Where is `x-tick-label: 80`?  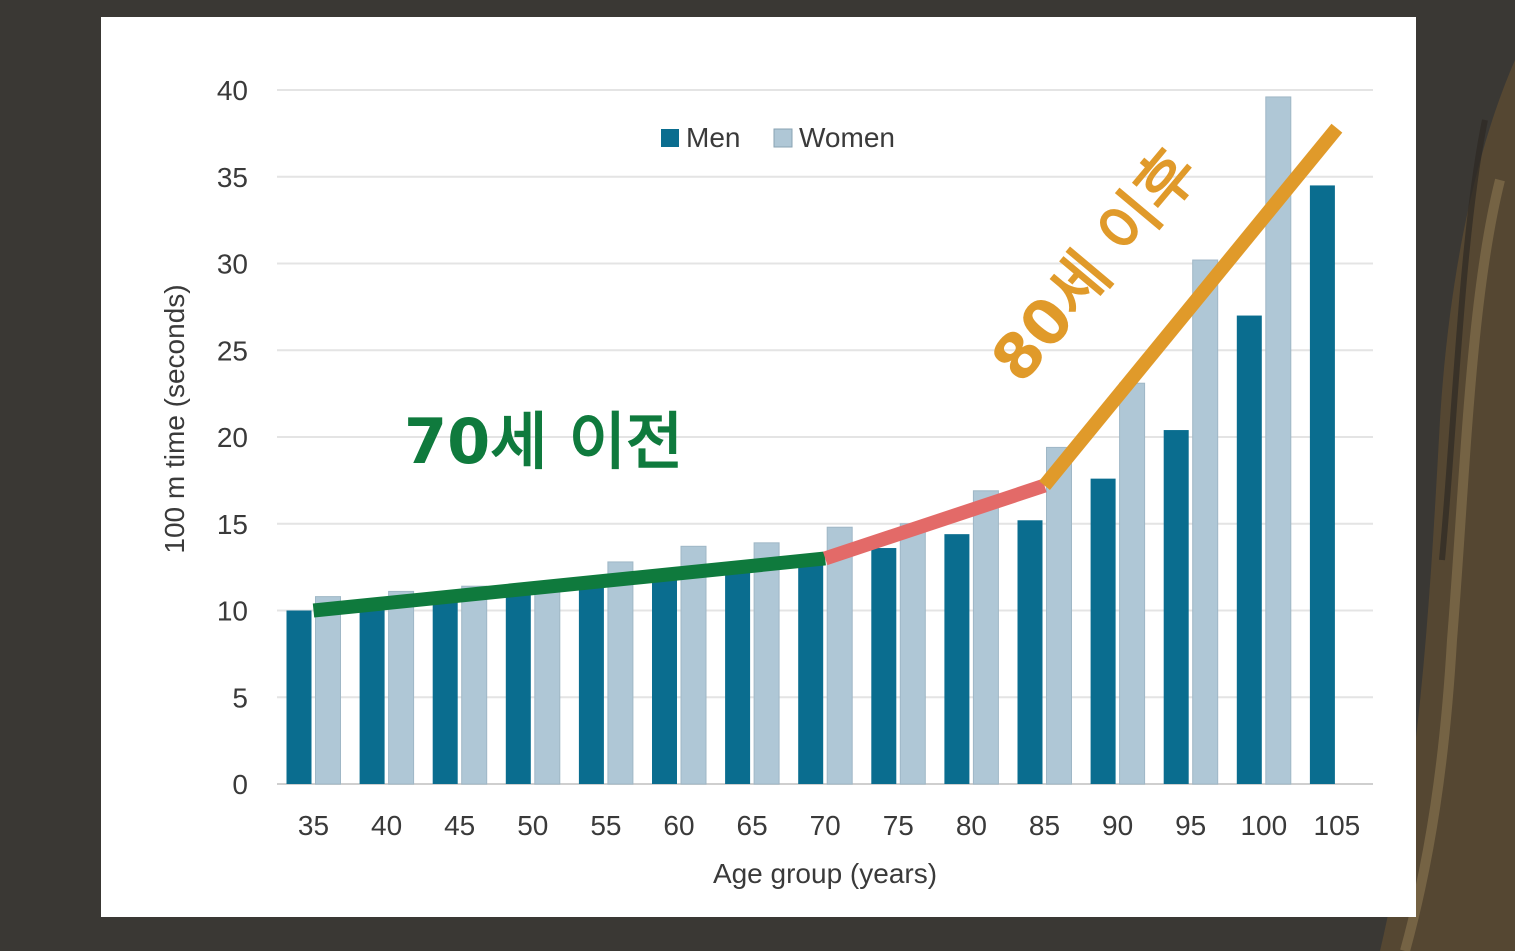 x-tick-label: 80 is located at coordinates (971, 825).